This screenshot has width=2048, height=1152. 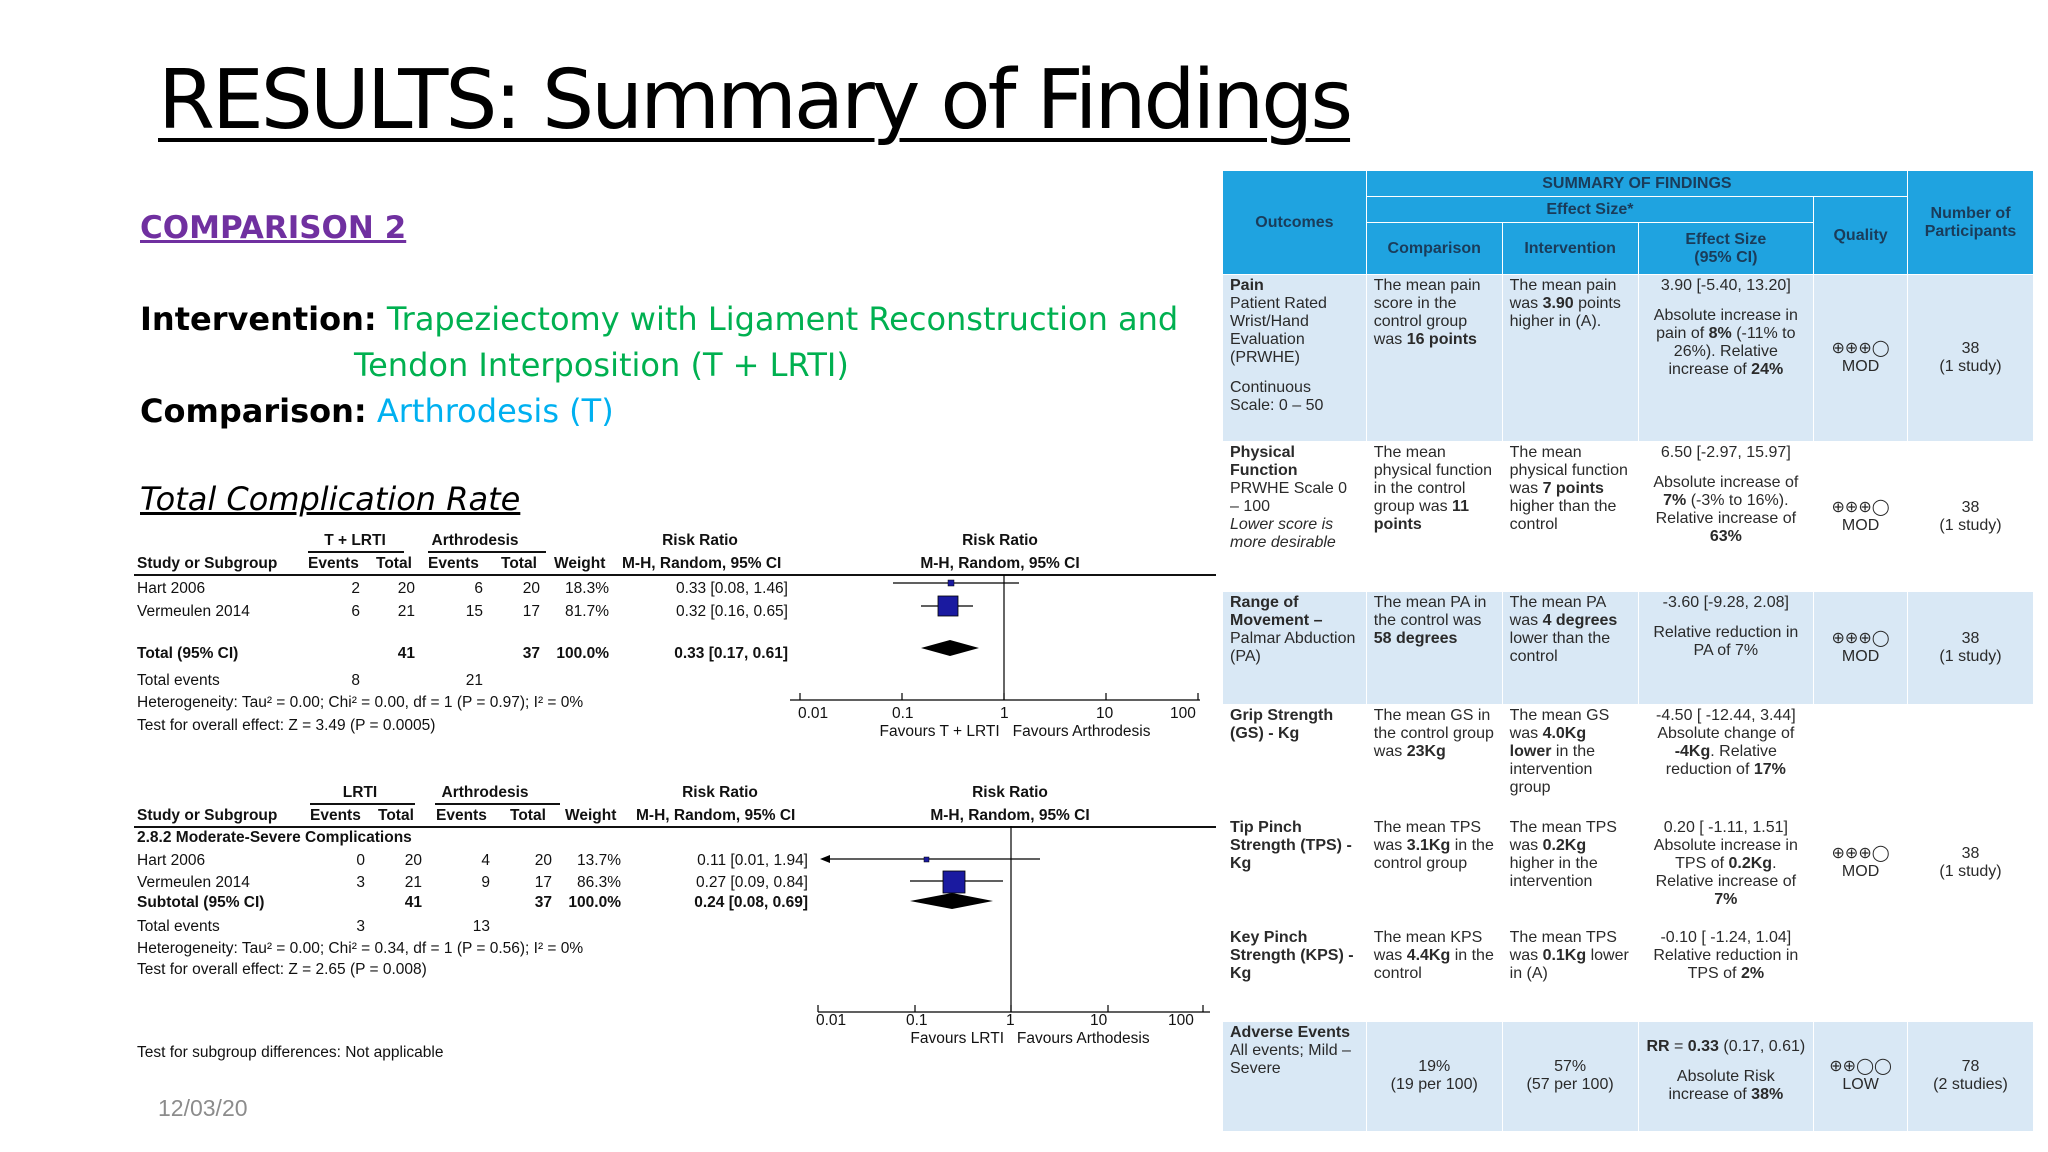 What do you see at coordinates (1725, 452) in the screenshot?
I see `effect-ci: 6.50 [-2.97, 15.97]` at bounding box center [1725, 452].